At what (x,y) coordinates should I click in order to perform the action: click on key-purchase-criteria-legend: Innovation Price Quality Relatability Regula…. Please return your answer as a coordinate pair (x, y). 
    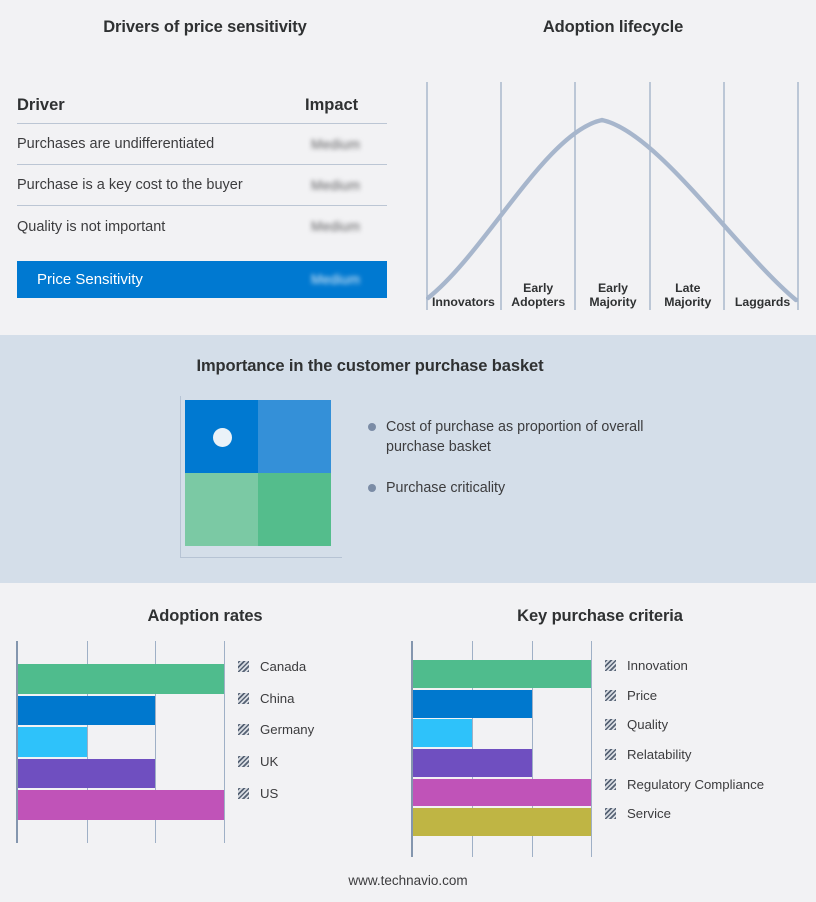
    Looking at the image, I should click on (684, 739).